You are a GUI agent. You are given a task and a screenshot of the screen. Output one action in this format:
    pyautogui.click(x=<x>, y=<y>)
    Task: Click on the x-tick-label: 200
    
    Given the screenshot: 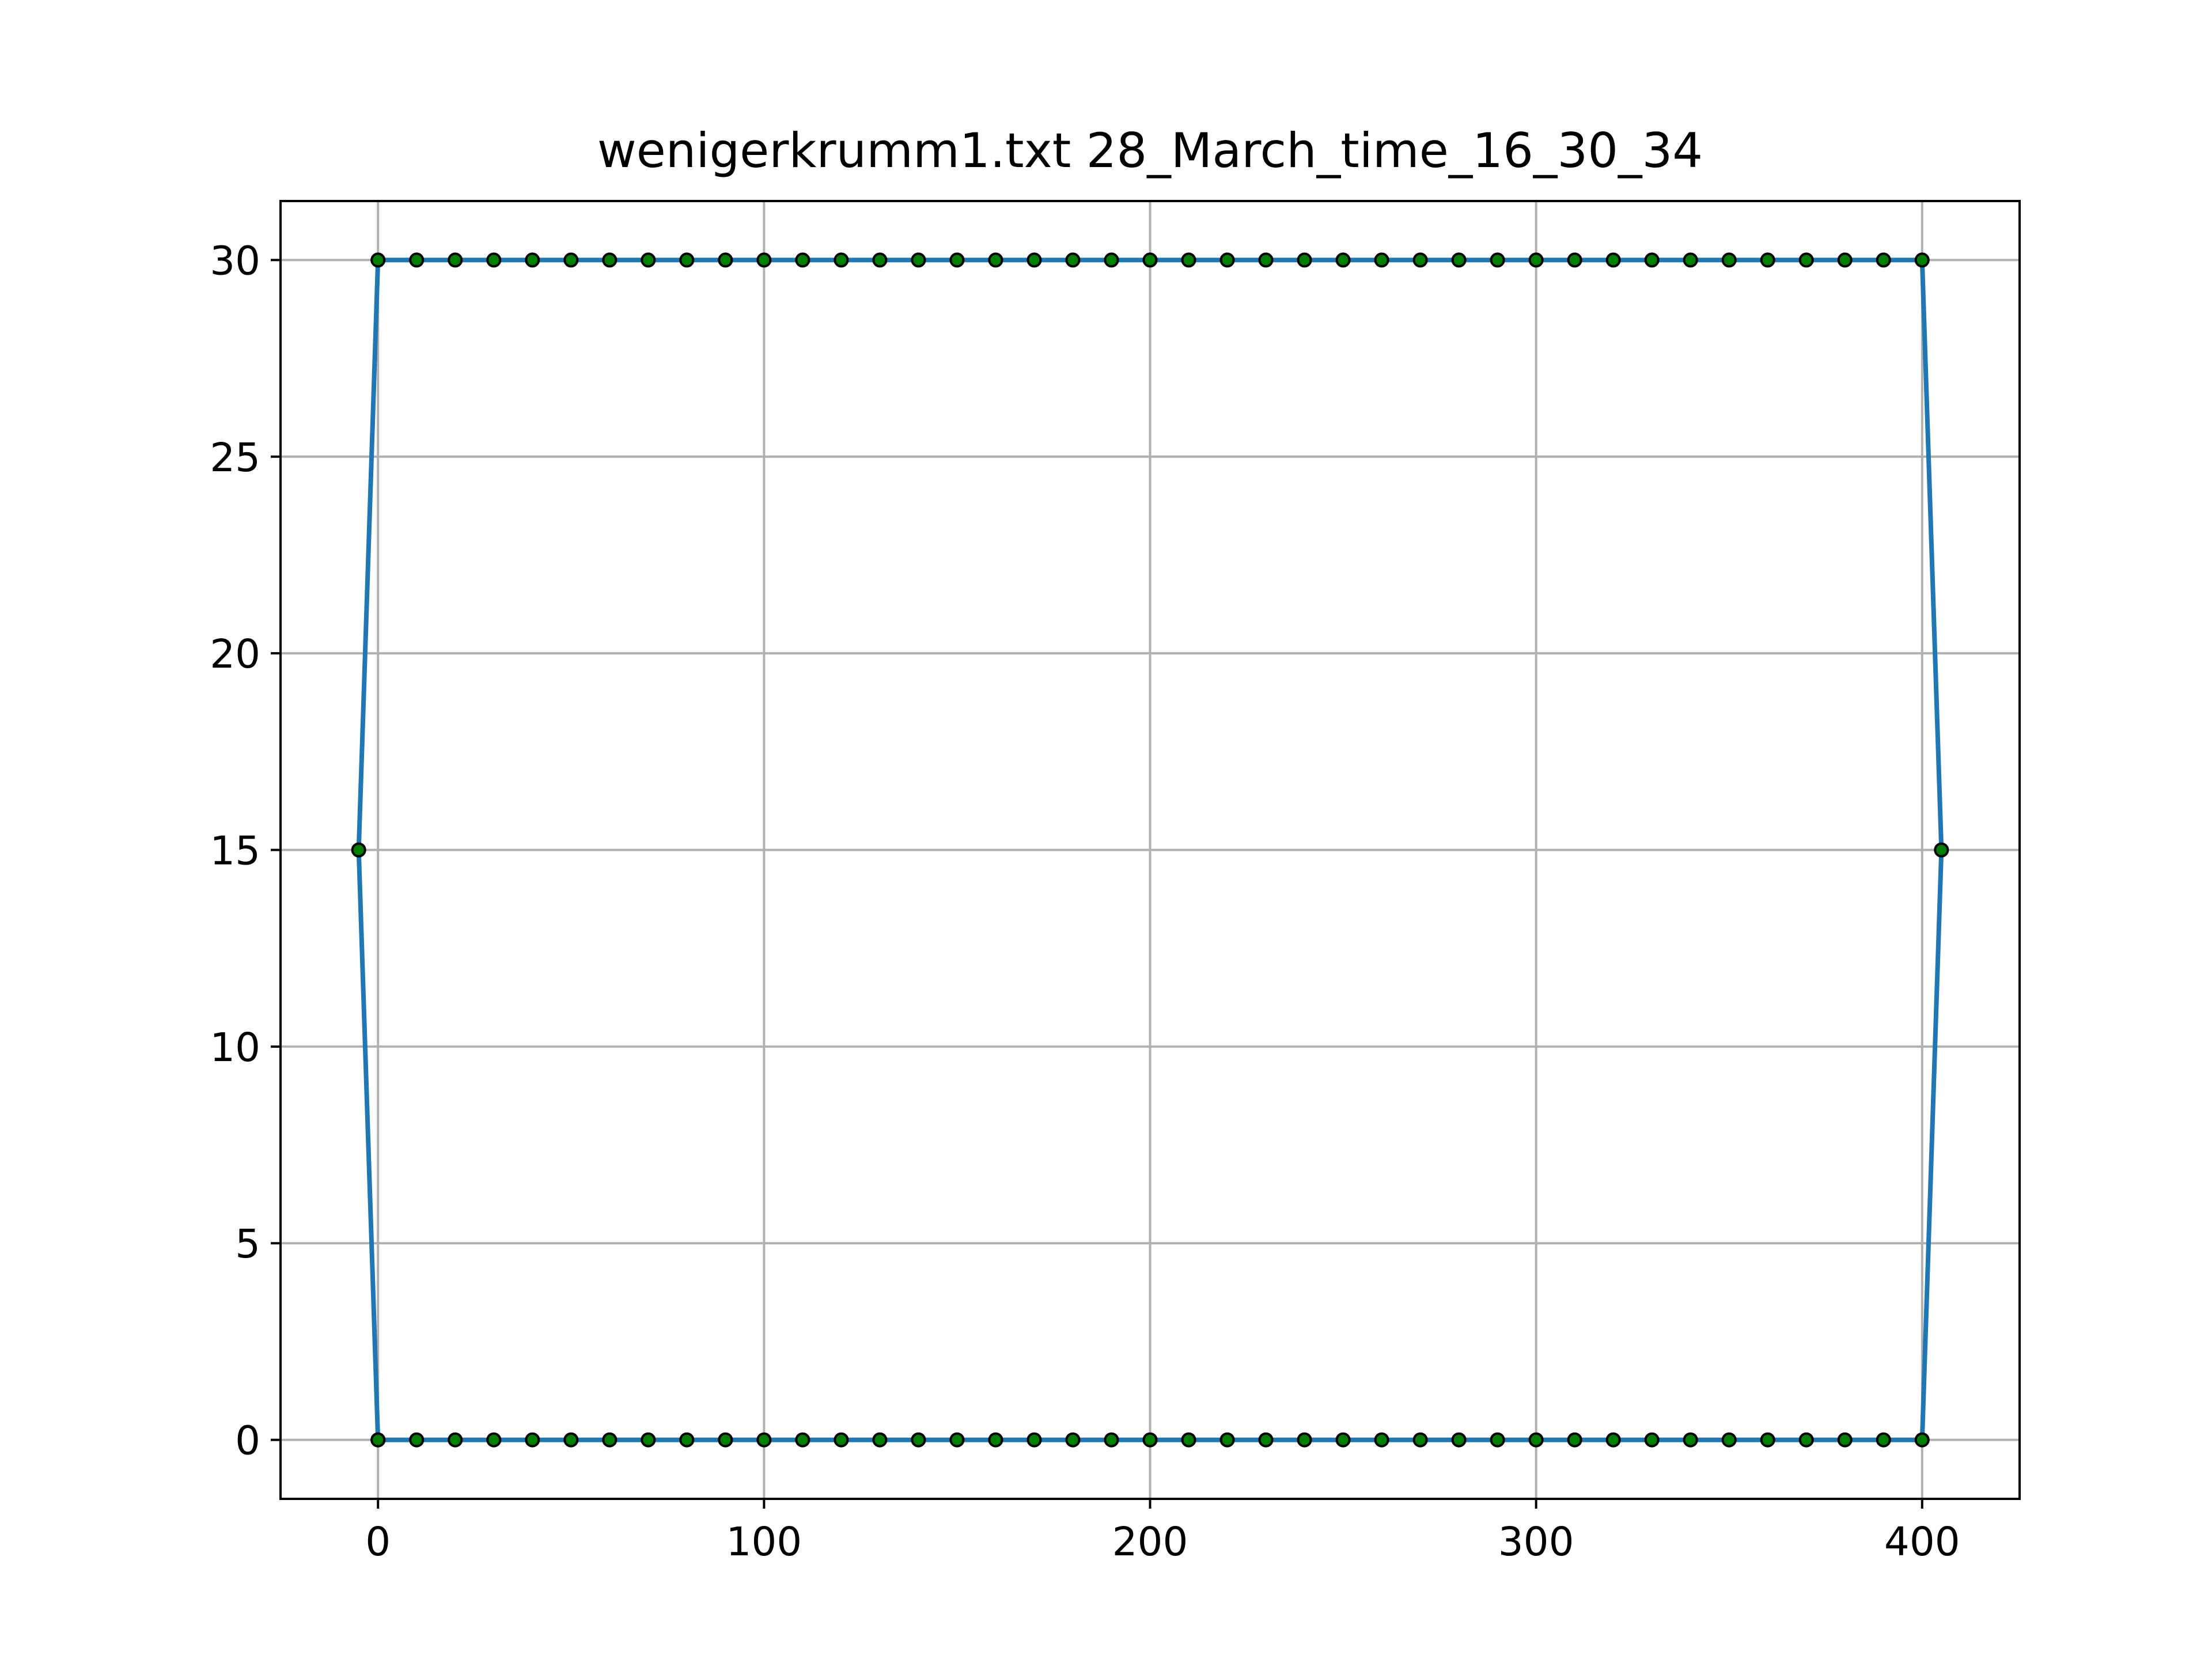 What is the action you would take?
    pyautogui.click(x=1150, y=1542)
    